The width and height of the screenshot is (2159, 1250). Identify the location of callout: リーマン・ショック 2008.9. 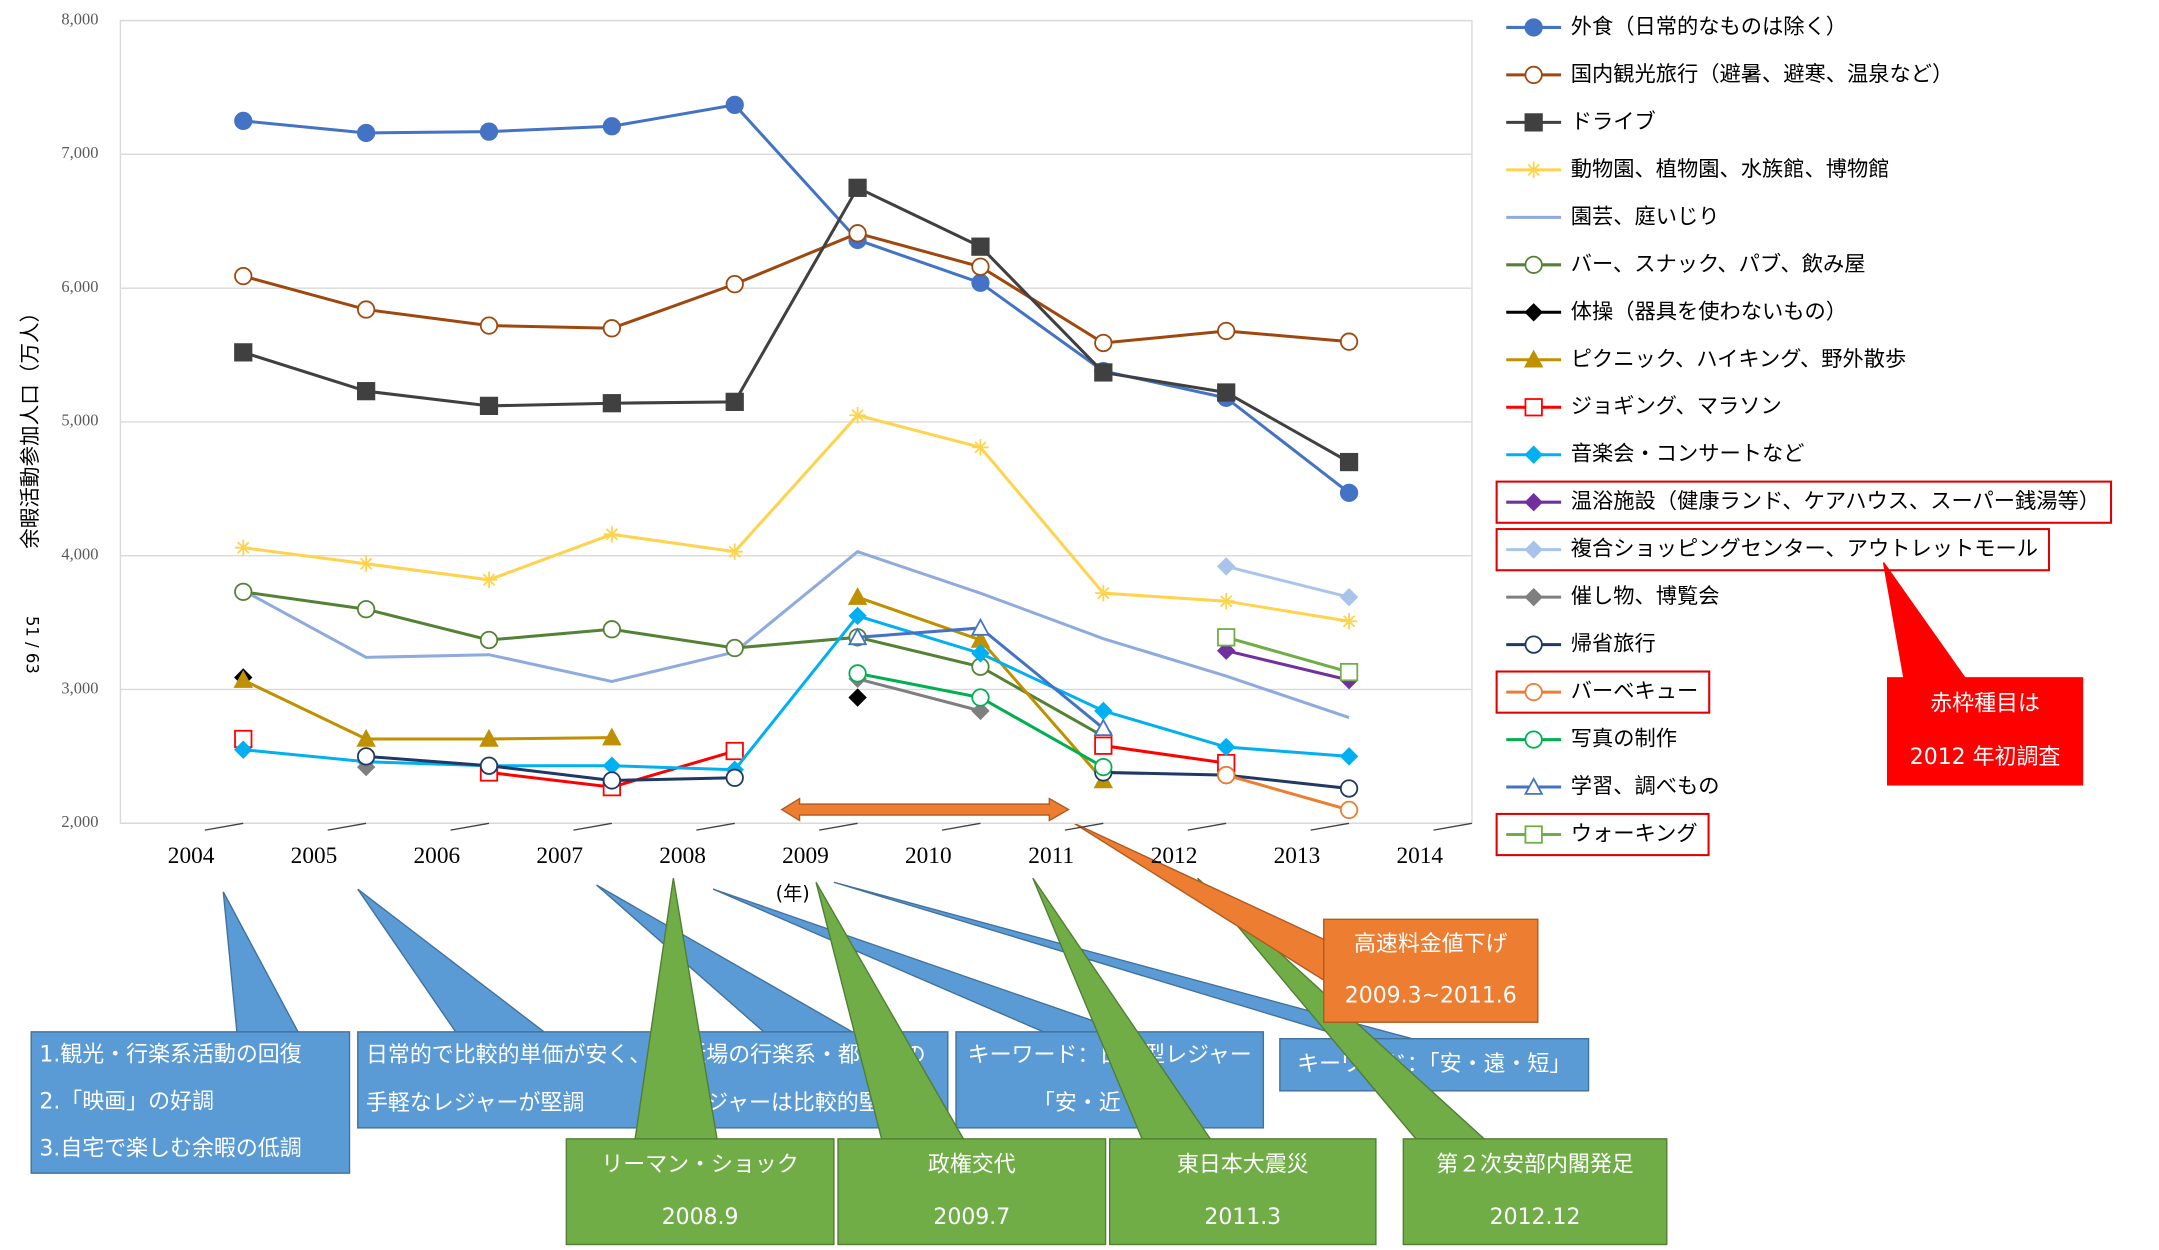
(700, 1062).